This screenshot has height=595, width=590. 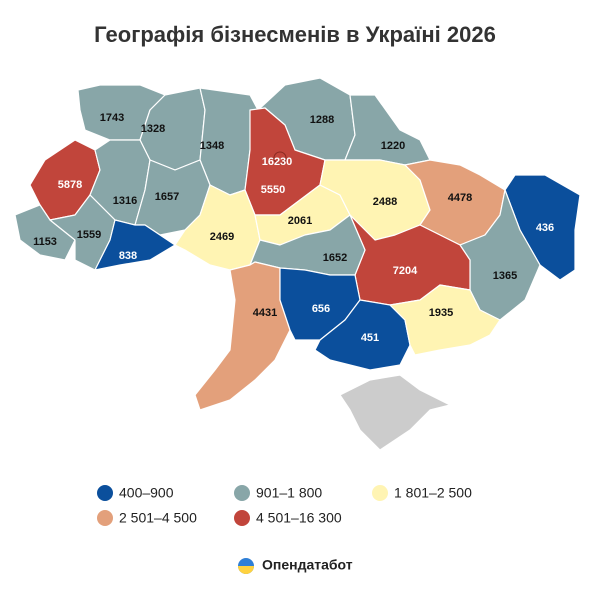 What do you see at coordinates (295, 34) in the screenshot?
I see `title: Географія бізнесменів в Україні 2026` at bounding box center [295, 34].